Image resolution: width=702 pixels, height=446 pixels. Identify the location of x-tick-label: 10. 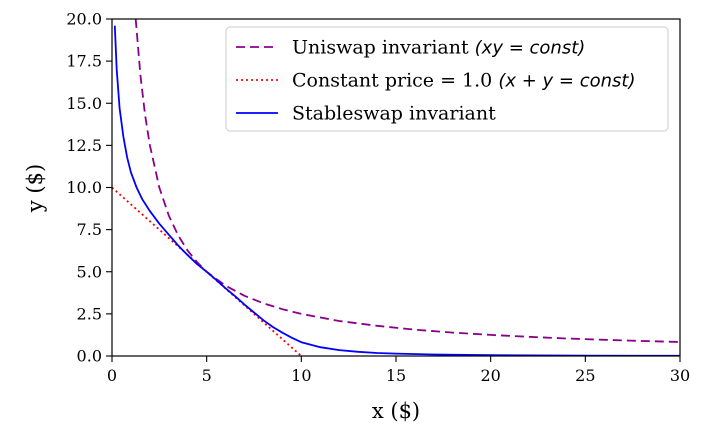
(301, 375).